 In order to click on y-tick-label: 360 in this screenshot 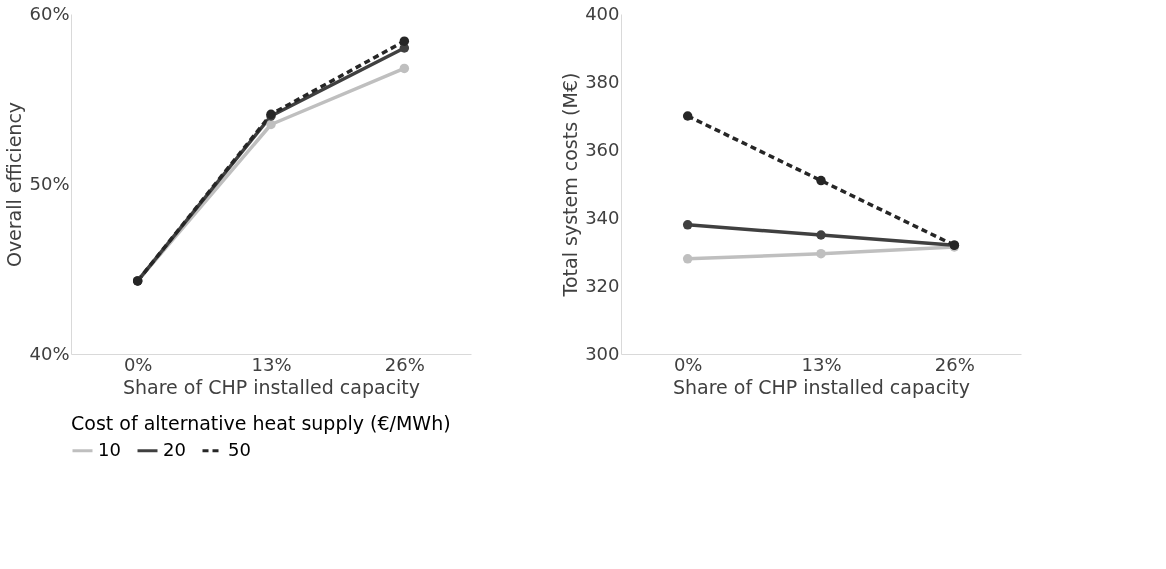, I will do `click(602, 149)`.